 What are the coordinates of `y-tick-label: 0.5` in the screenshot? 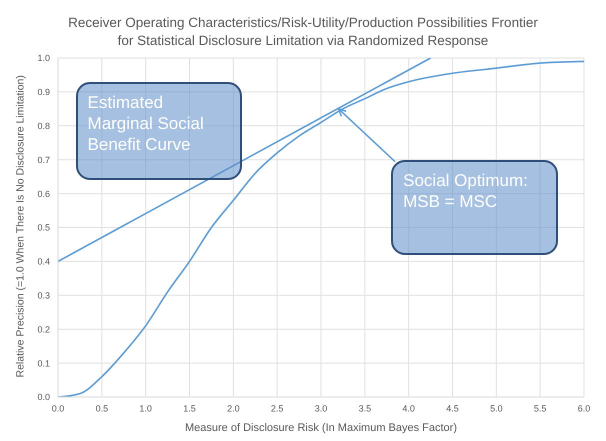 It's located at (43, 227).